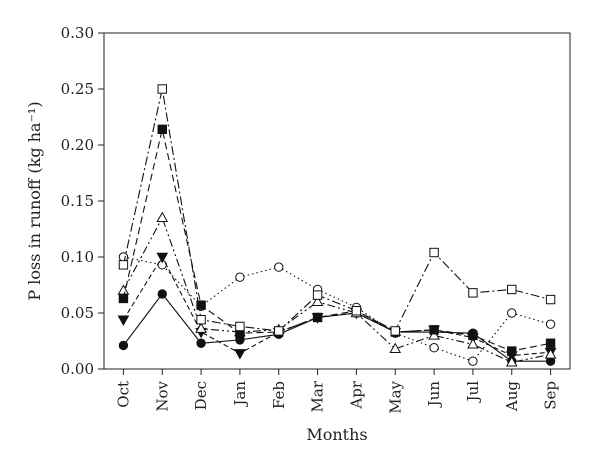 This screenshot has width=600, height=467. Describe the element at coordinates (473, 392) in the screenshot. I see `x-tick-label: Jul` at that location.